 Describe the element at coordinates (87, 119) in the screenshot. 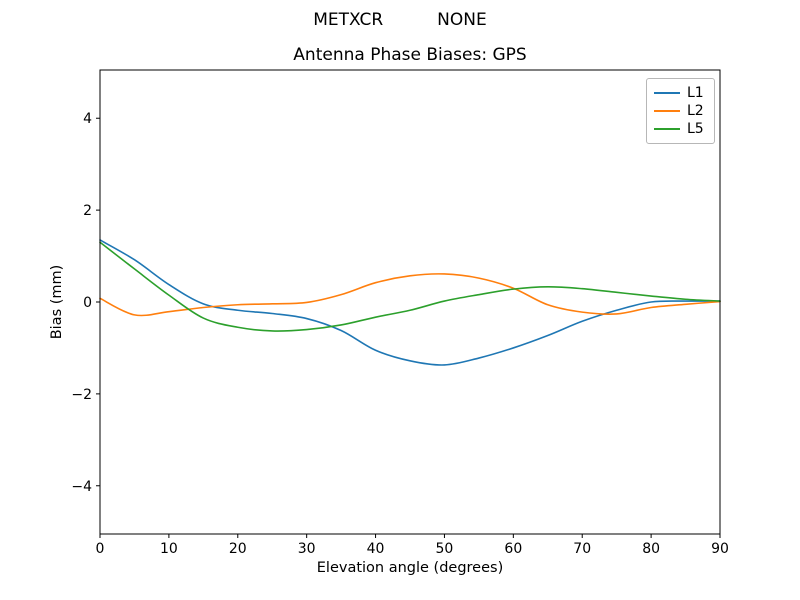

I see `y-tick-label: 4` at that location.